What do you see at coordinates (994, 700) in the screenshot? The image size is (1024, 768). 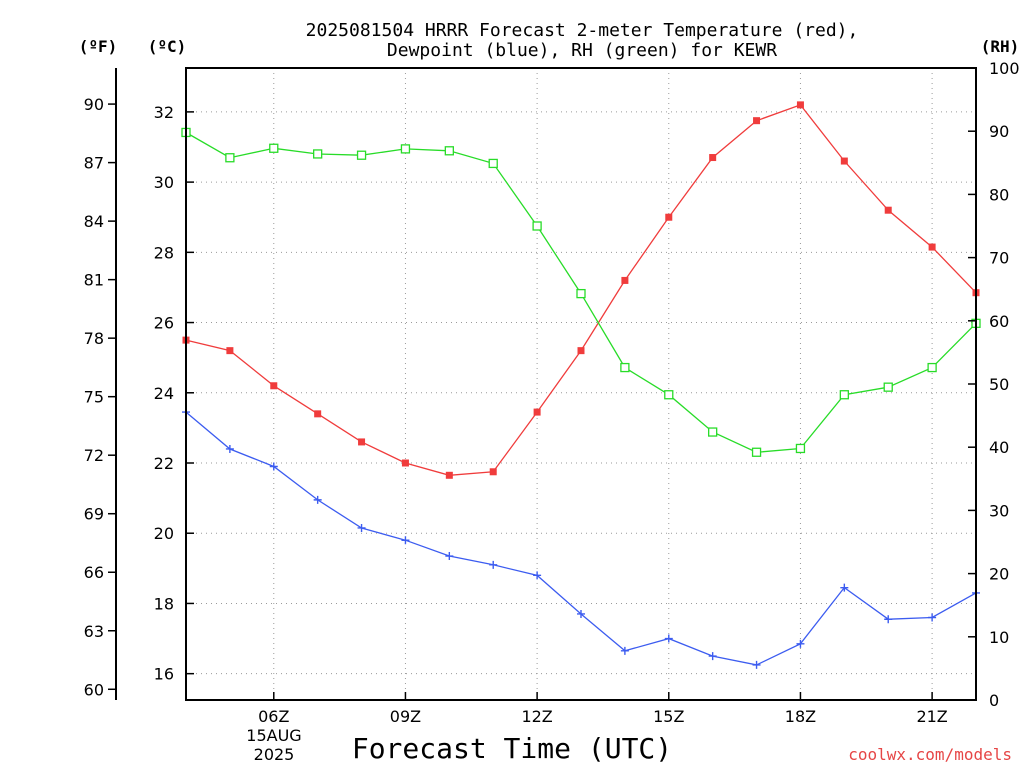 I see `rh-tick-label: 0` at bounding box center [994, 700].